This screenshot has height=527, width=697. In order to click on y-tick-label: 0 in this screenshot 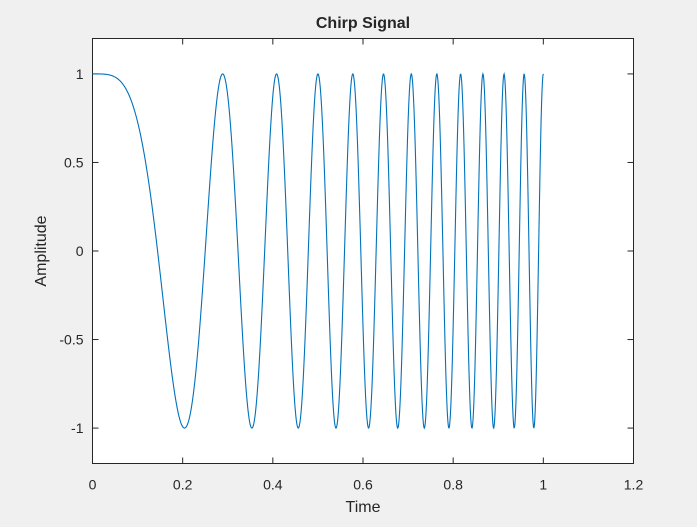, I will do `click(80, 251)`.